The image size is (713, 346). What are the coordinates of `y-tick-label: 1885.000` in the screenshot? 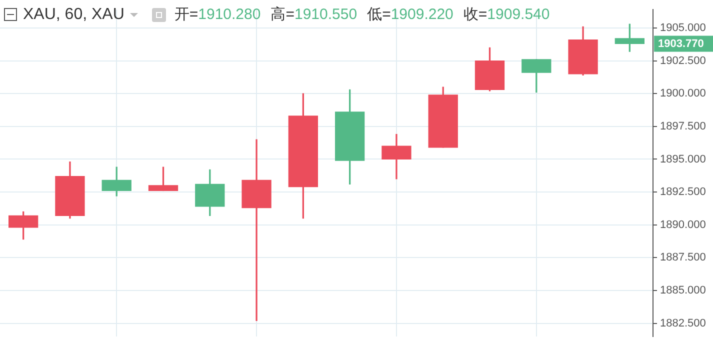 It's located at (683, 290).